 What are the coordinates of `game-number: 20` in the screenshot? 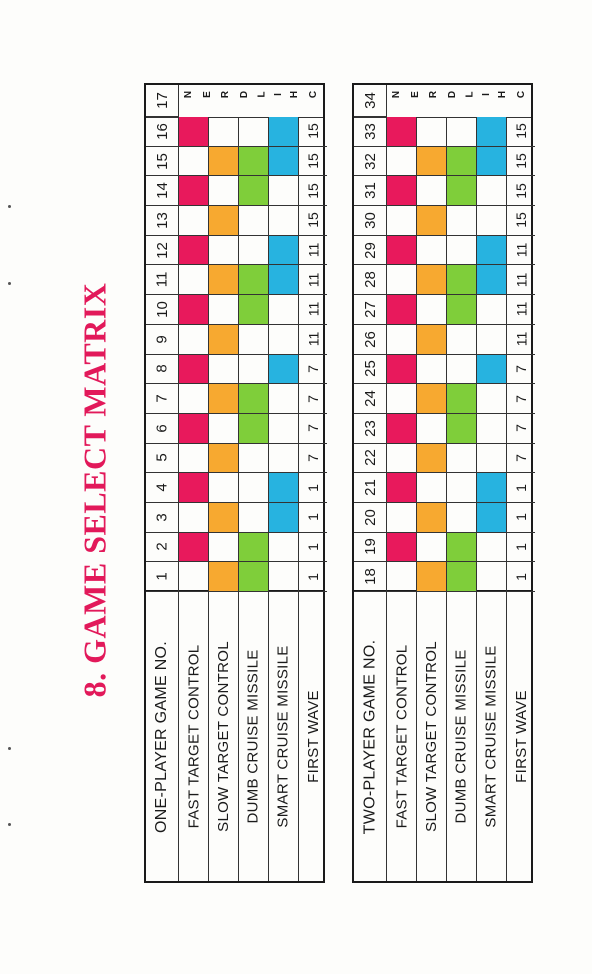 It's located at (370, 517).